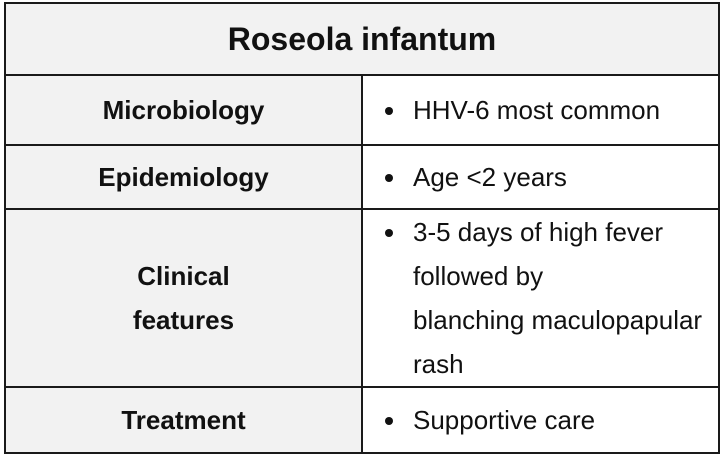  I want to click on list-item: HHV-6 most common, so click(549, 110).